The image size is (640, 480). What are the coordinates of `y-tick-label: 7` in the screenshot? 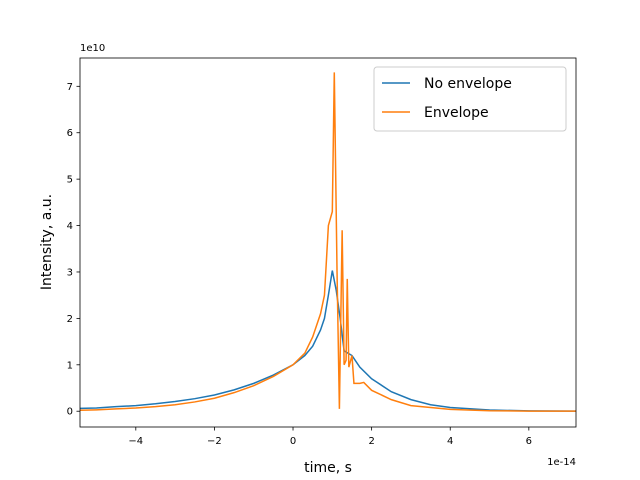 It's located at (70, 87).